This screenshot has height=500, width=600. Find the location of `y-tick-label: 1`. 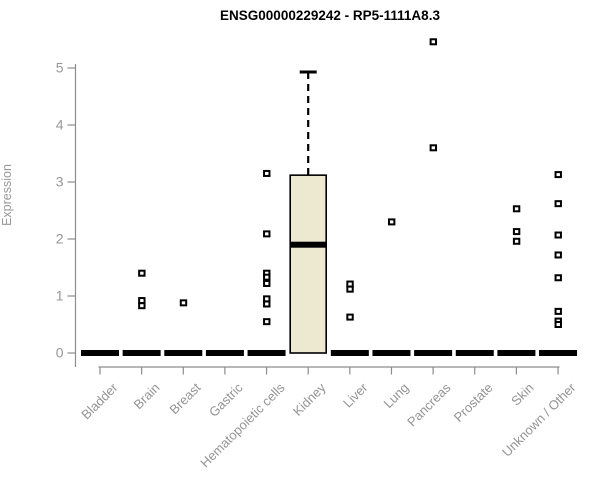

y-tick-label: 1 is located at coordinates (60, 296).